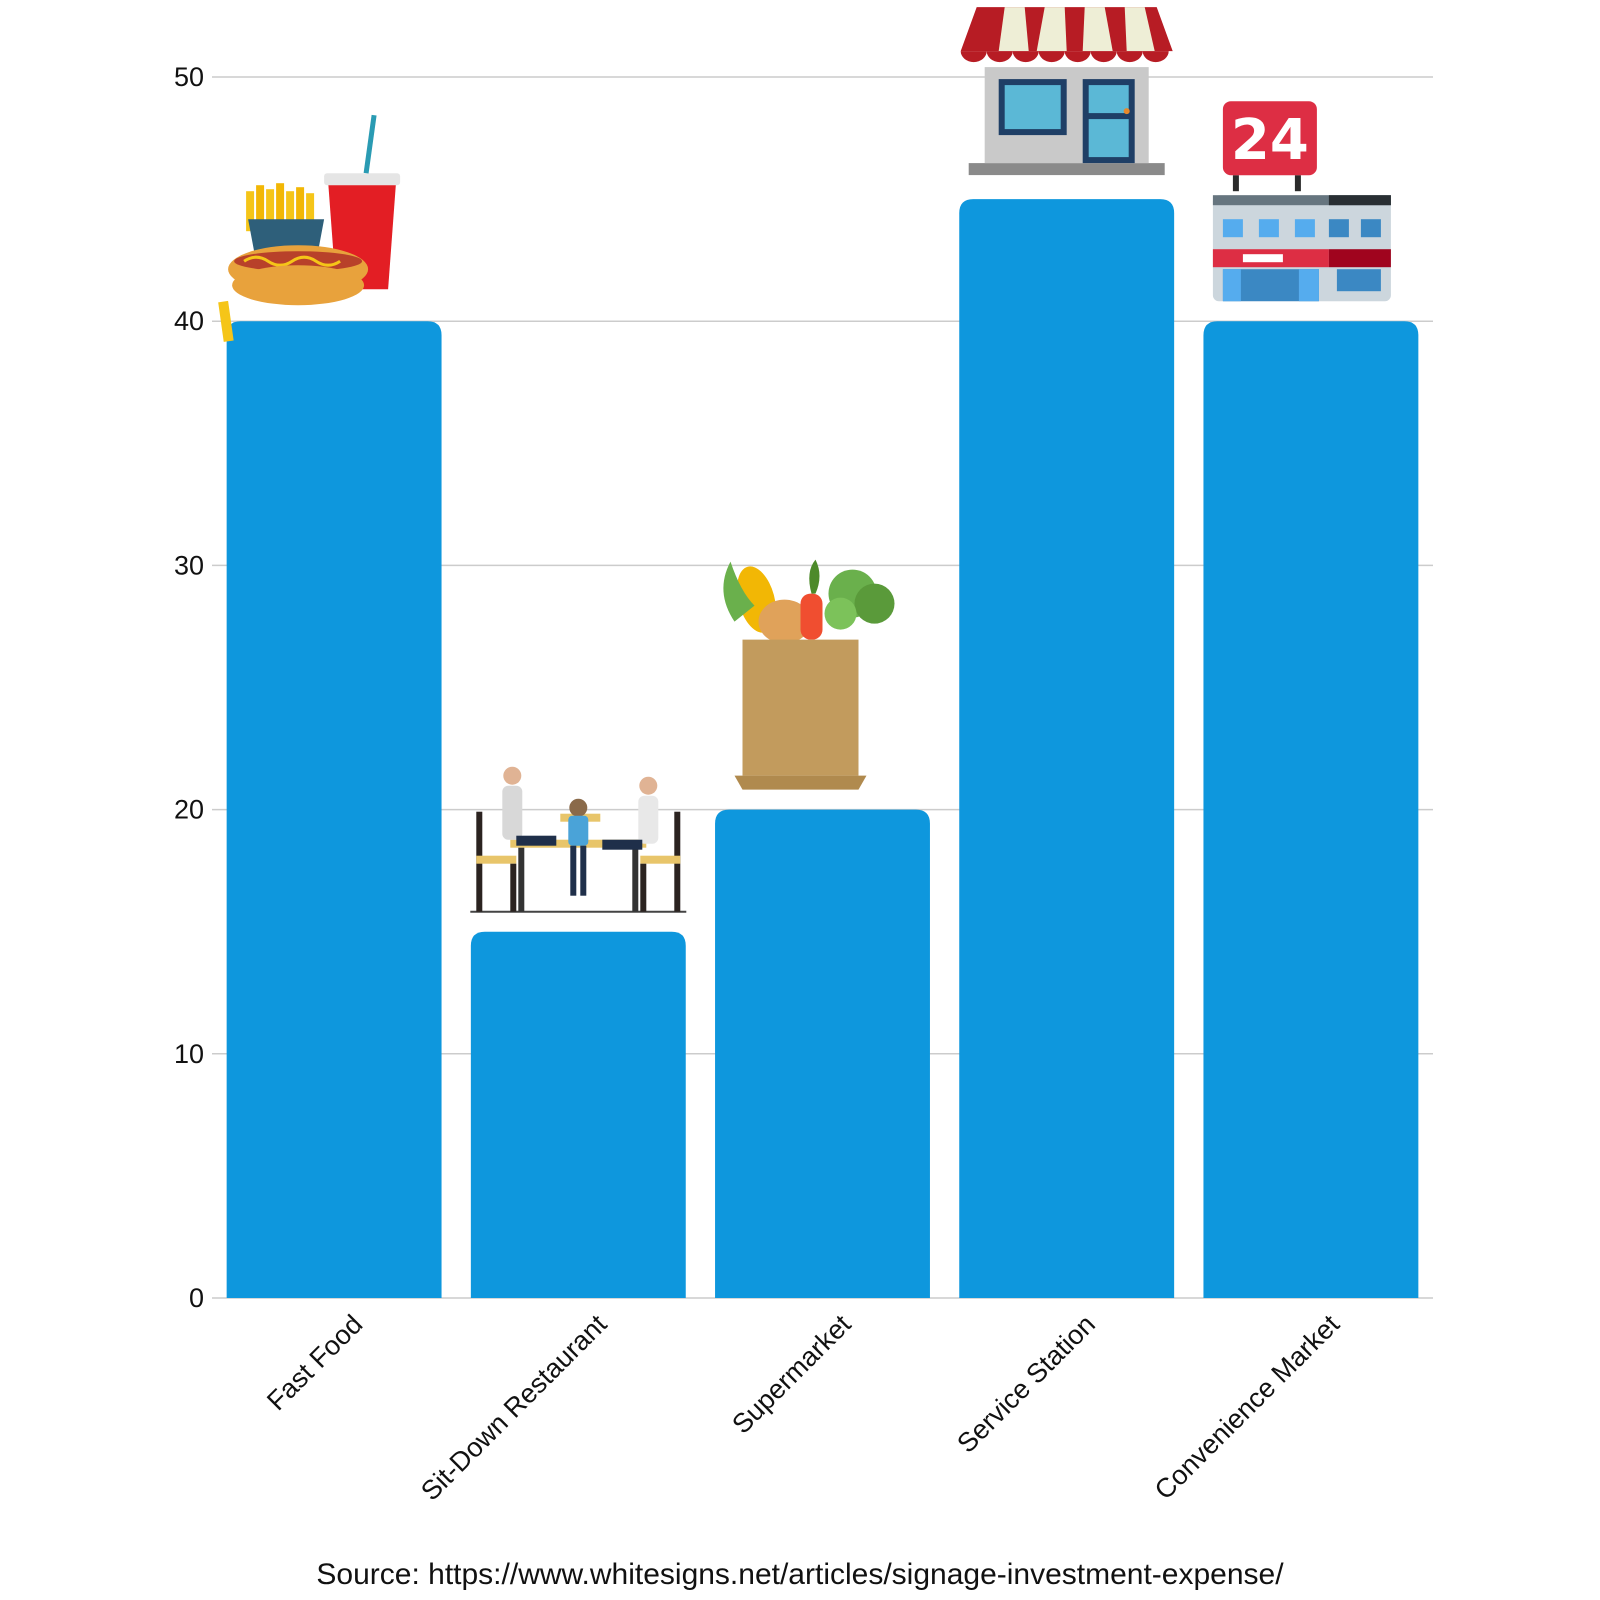 This screenshot has height=1600, width=1600. Describe the element at coordinates (196, 1298) in the screenshot. I see `y-tick-label: 0` at that location.